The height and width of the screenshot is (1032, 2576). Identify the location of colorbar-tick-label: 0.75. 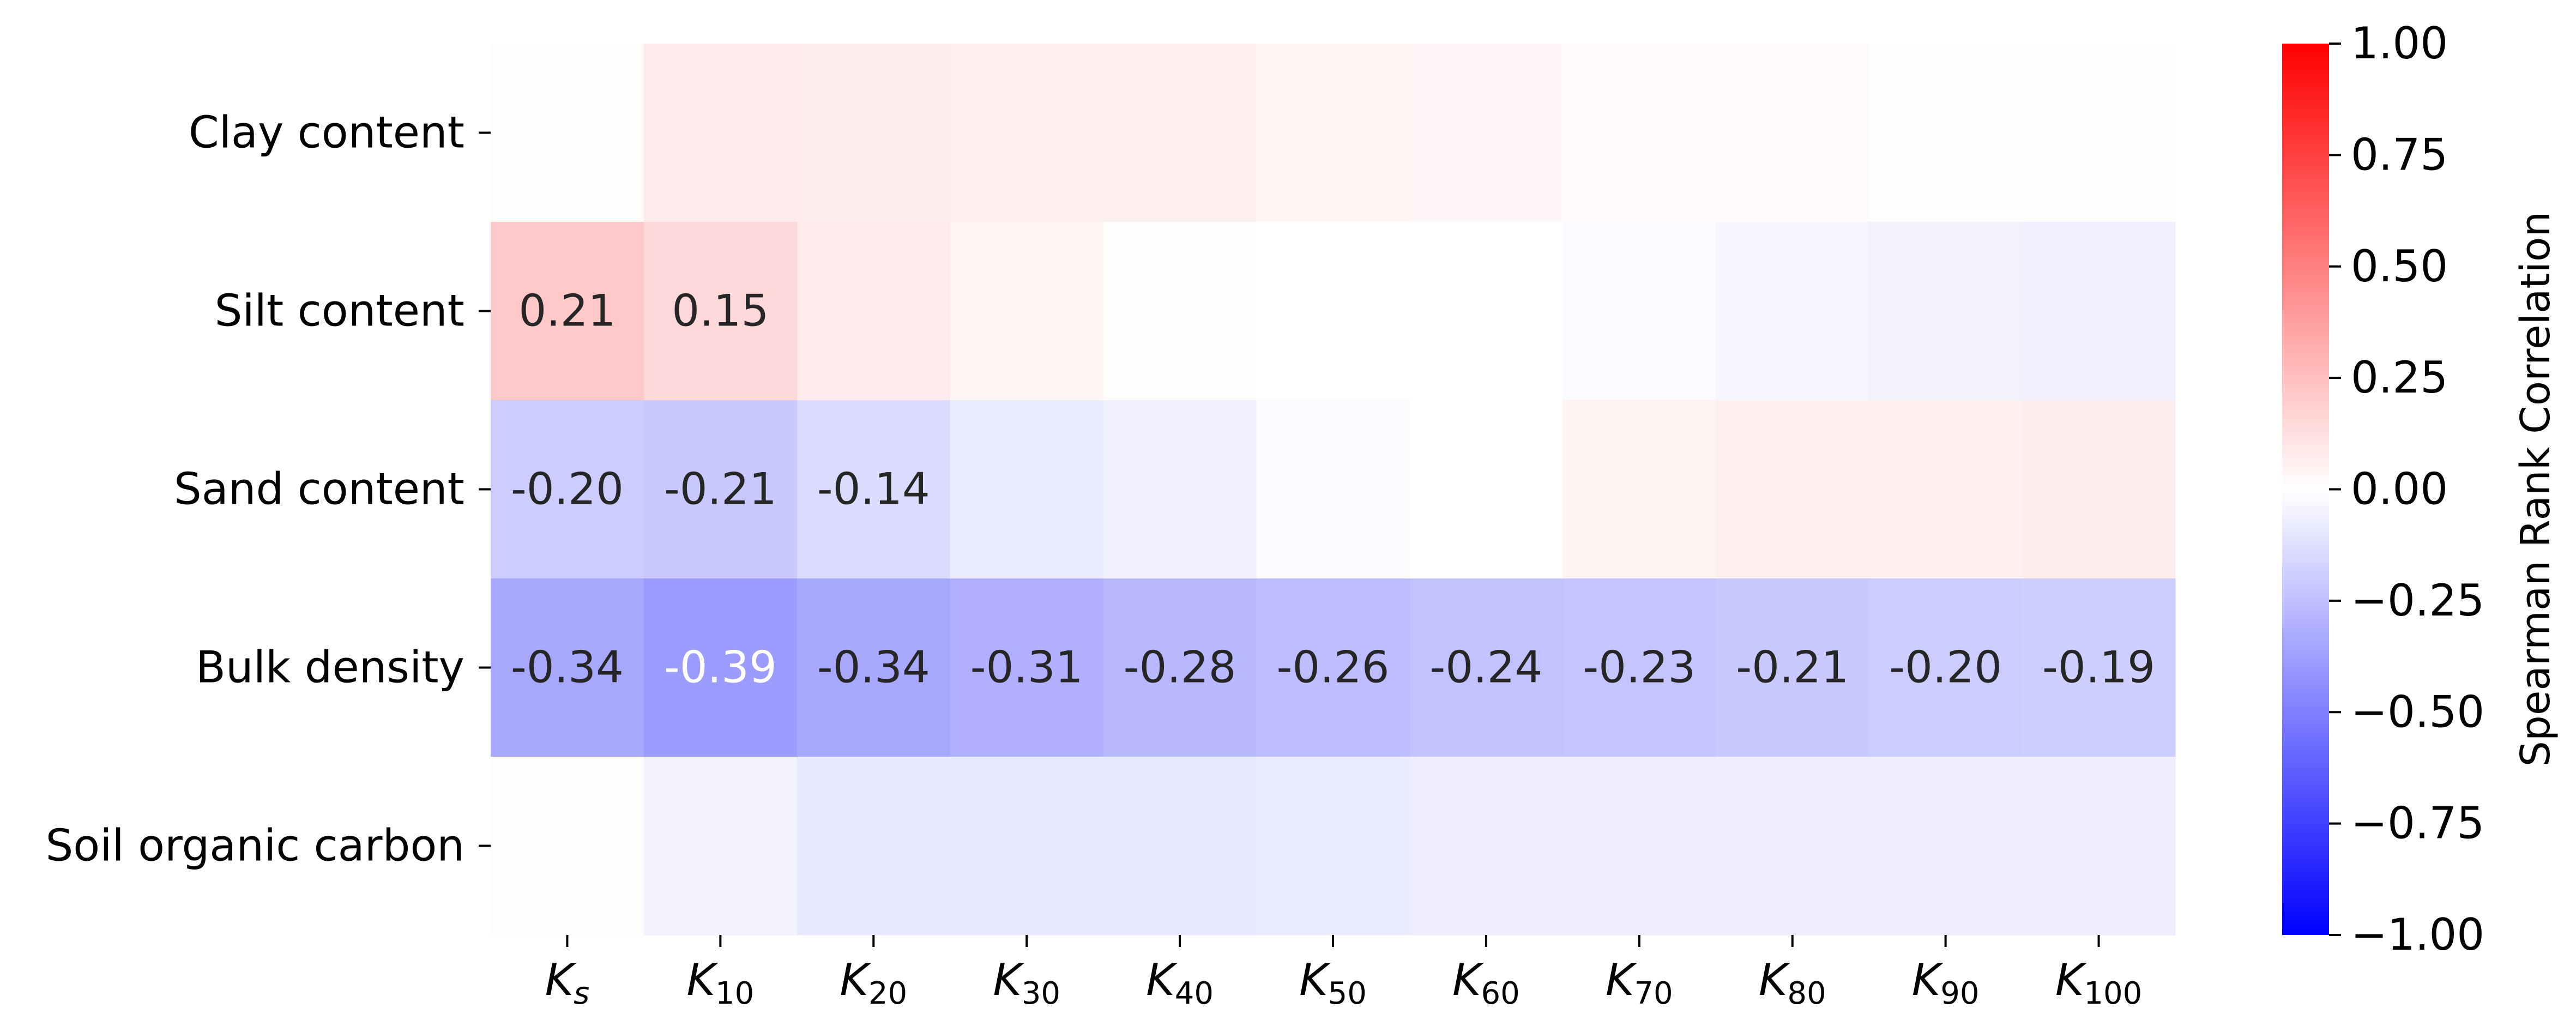
(2399, 154).